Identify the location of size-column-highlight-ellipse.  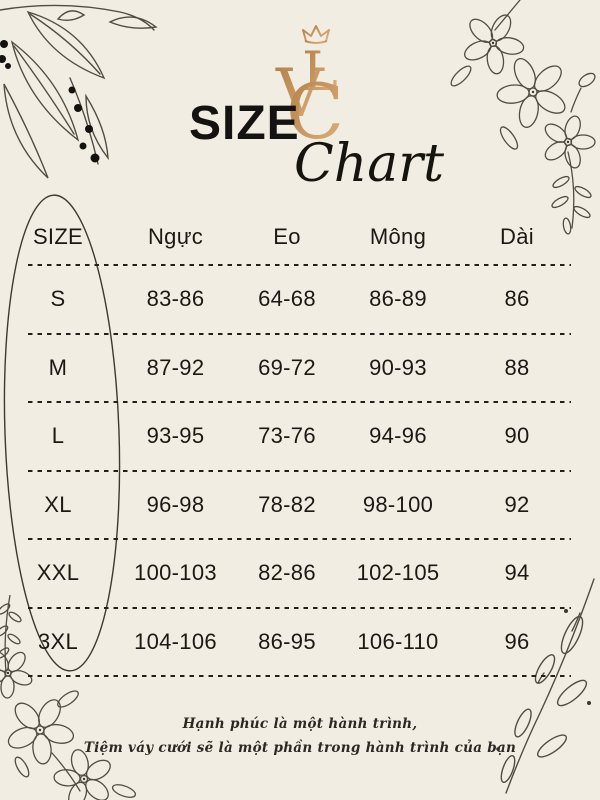
(62, 433).